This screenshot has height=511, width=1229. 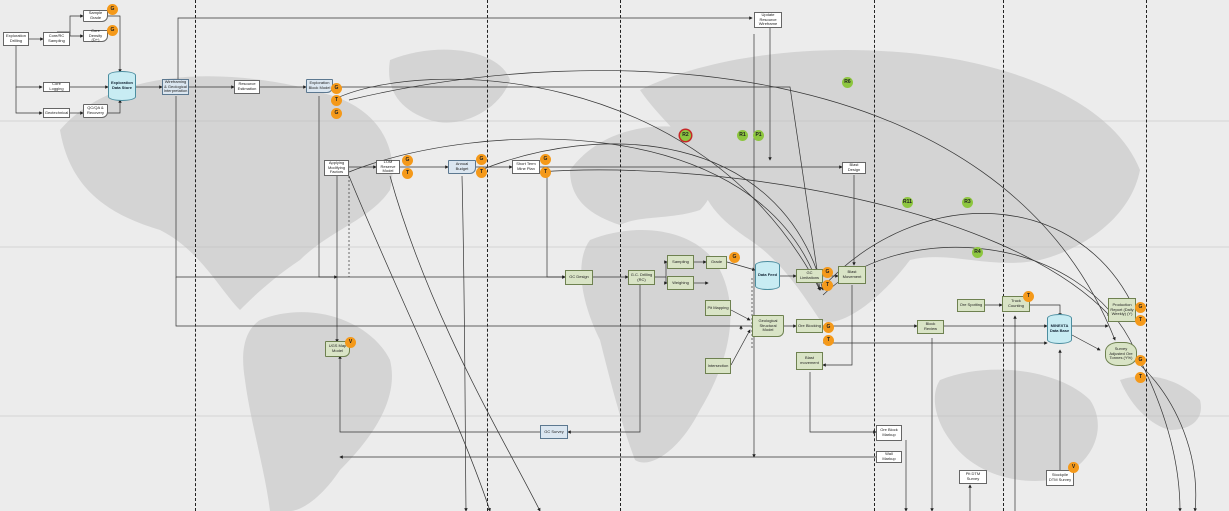 I want to click on process-box: Applying Modifying Factors, so click(x=336, y=168).